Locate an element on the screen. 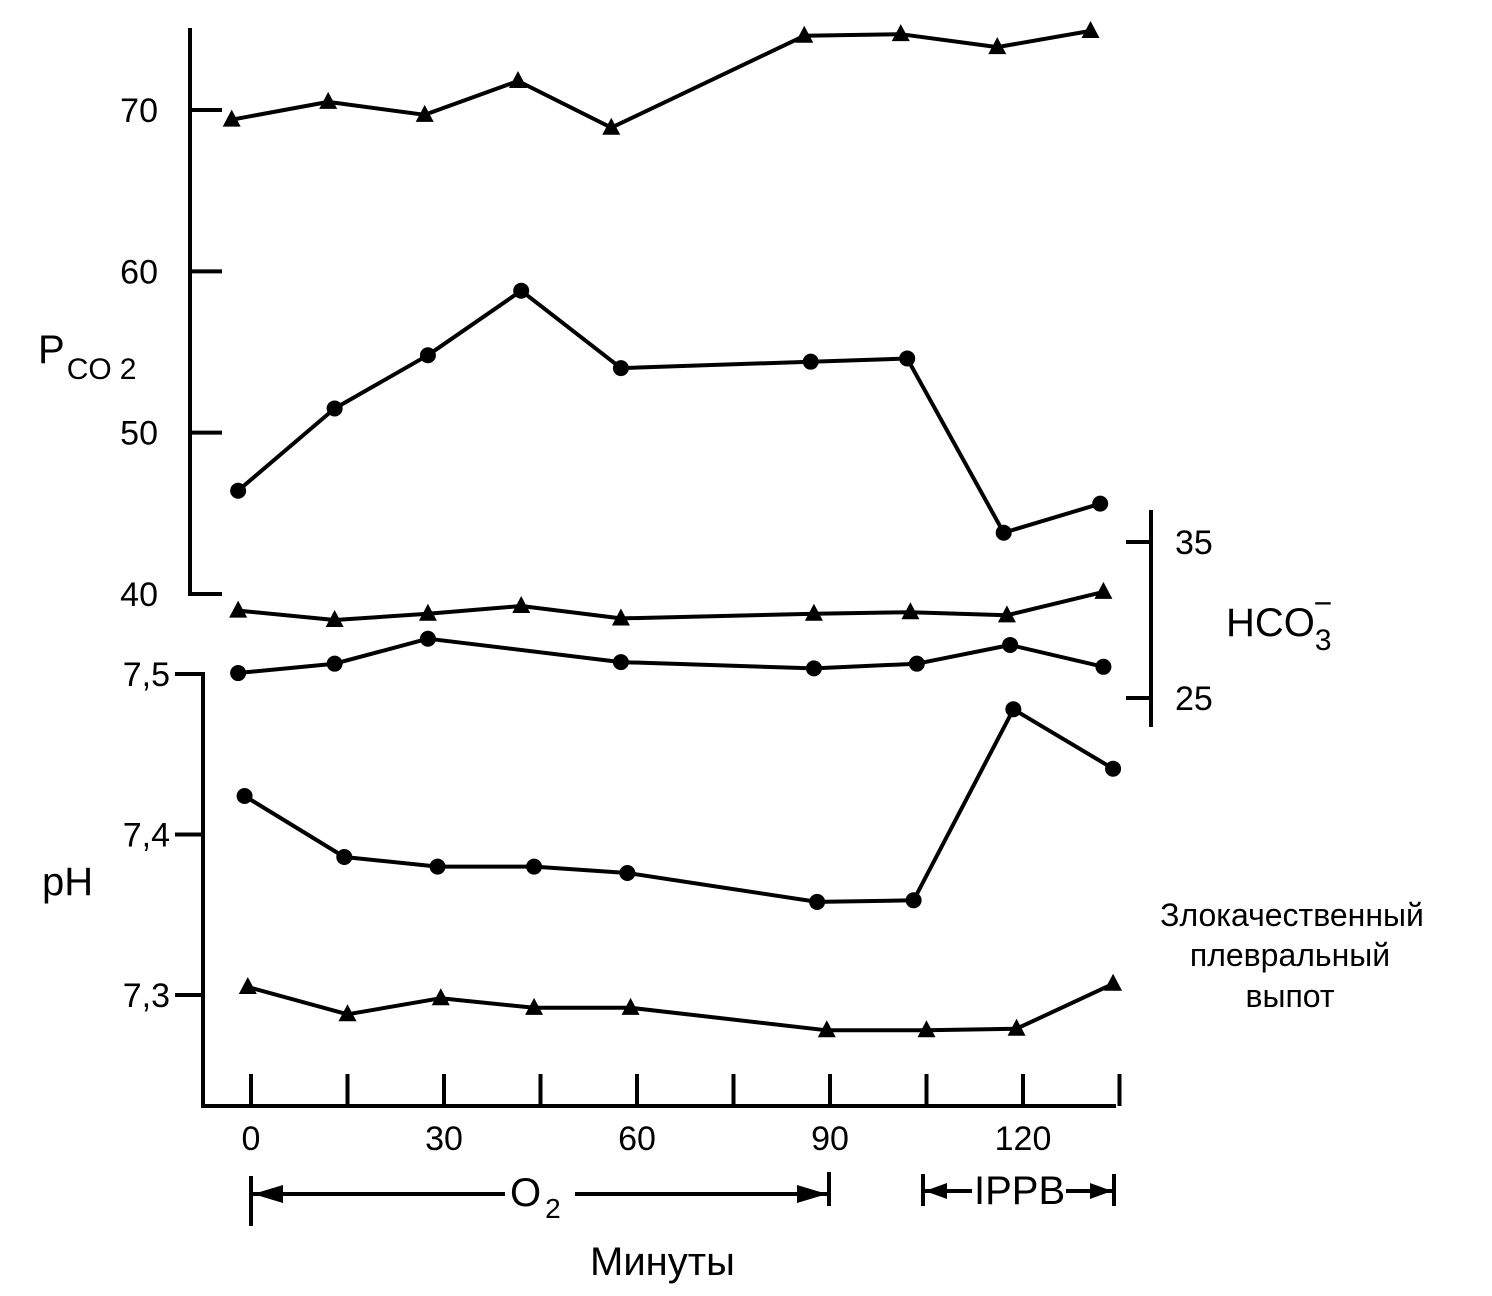  ph-axis-label: pH is located at coordinates (67, 882).